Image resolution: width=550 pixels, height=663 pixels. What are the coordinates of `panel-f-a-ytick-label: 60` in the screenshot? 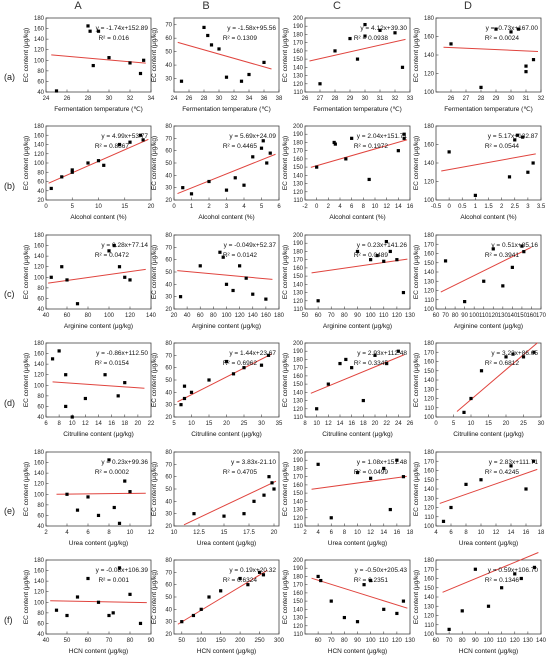 It's located at (40, 624).